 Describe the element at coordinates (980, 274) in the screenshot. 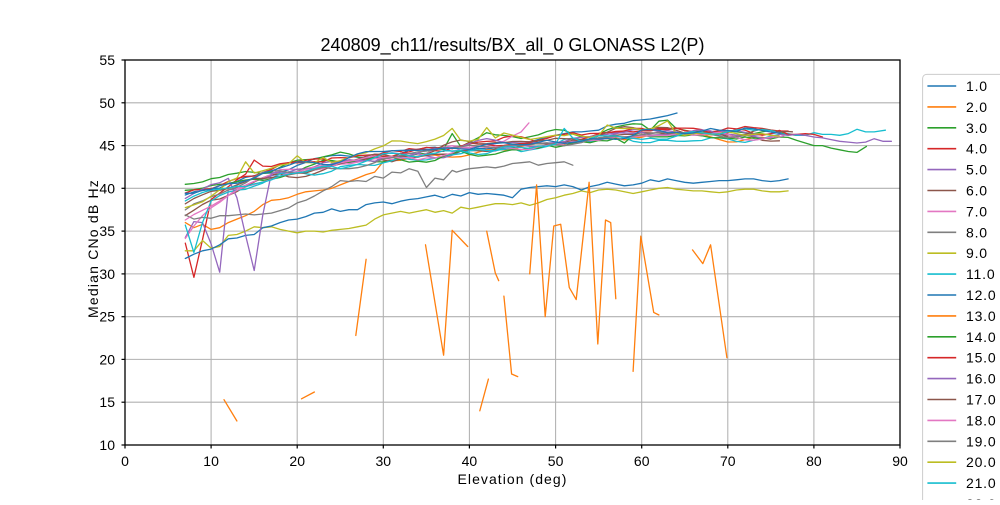

I see `svg-text: 11.0` at that location.